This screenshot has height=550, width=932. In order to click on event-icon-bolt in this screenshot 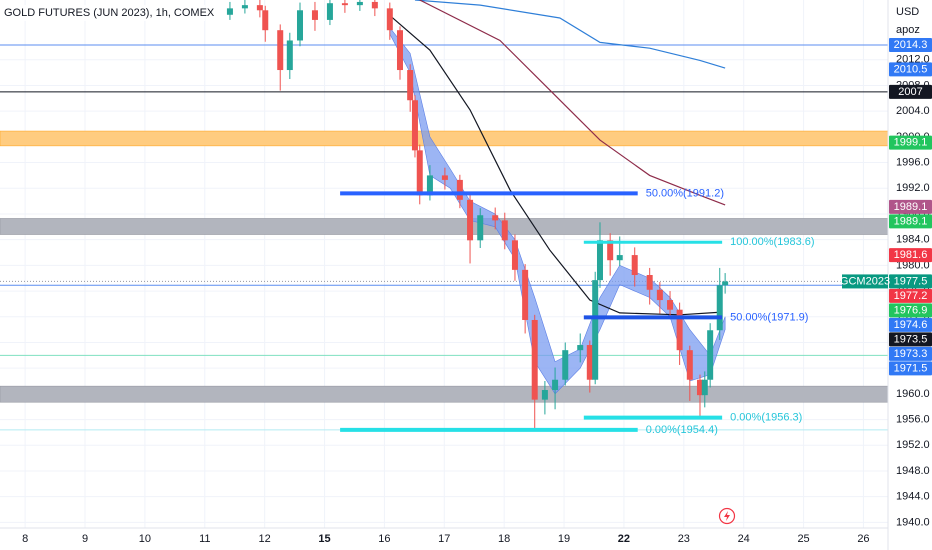, I will do `click(727, 516)`.